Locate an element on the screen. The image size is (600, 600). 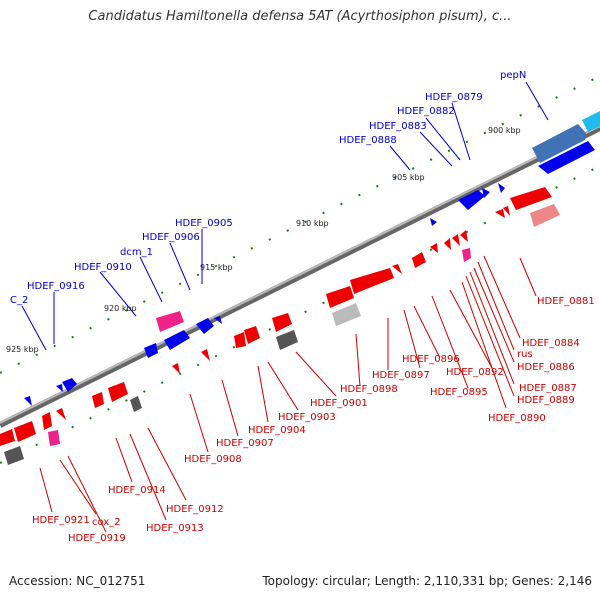
label-HDEF_0921: HDEF_0921 is located at coordinates (61, 520).